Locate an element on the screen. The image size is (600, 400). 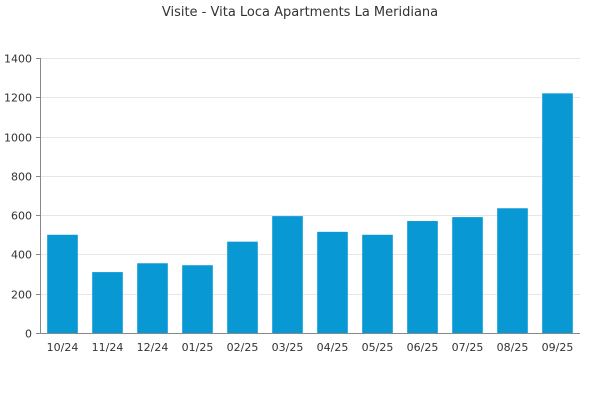
x-tick-label: 08/25 is located at coordinates (513, 347).